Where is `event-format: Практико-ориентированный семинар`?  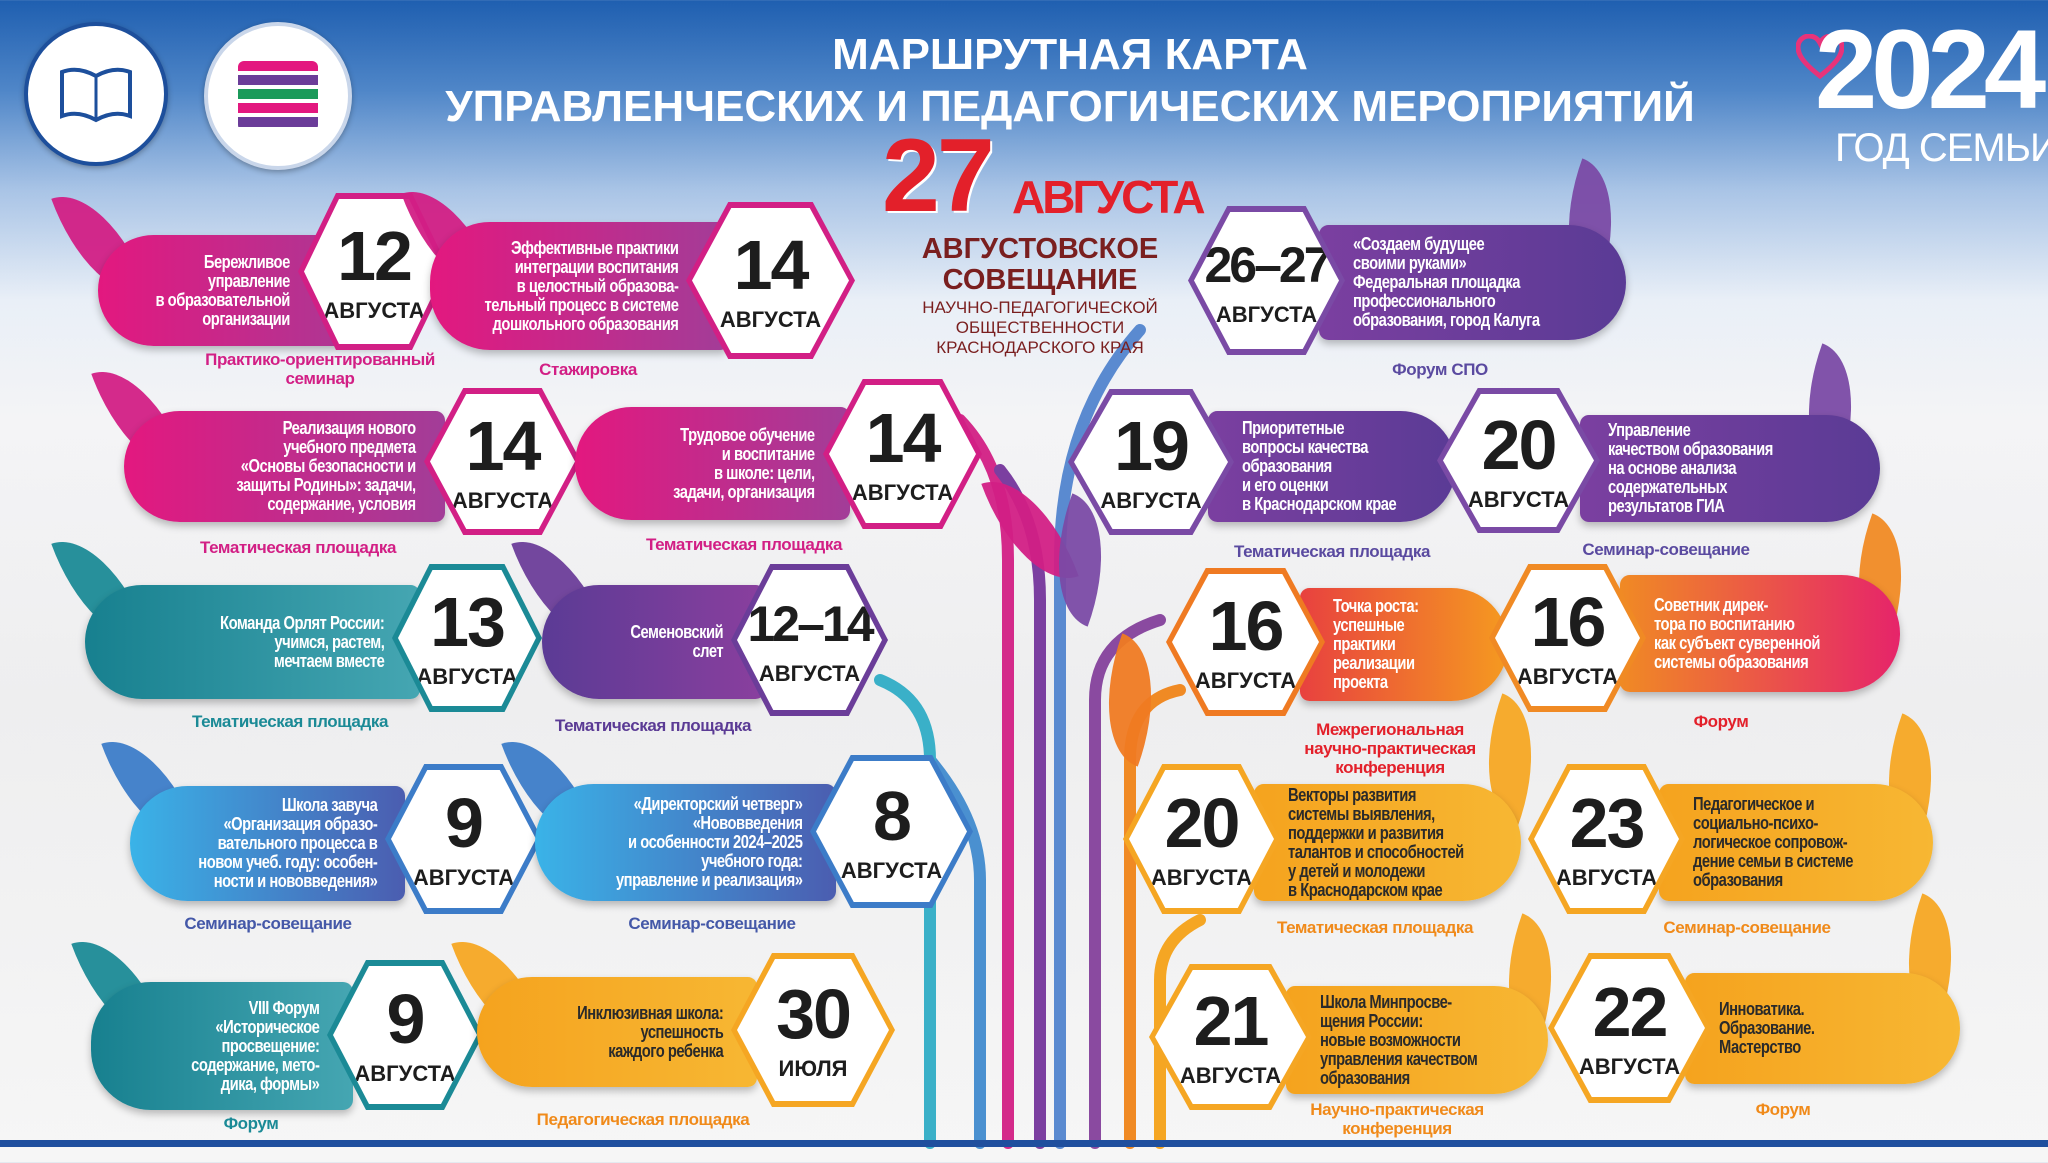 event-format: Практико-ориентированный семинар is located at coordinates (320, 369).